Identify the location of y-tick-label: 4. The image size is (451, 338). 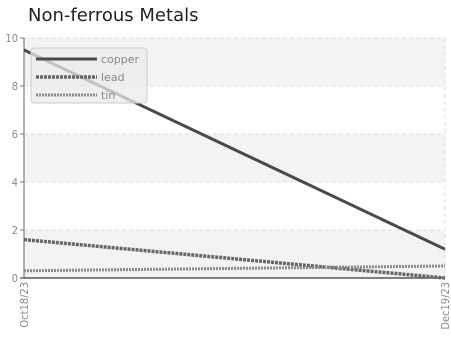
(15, 182).